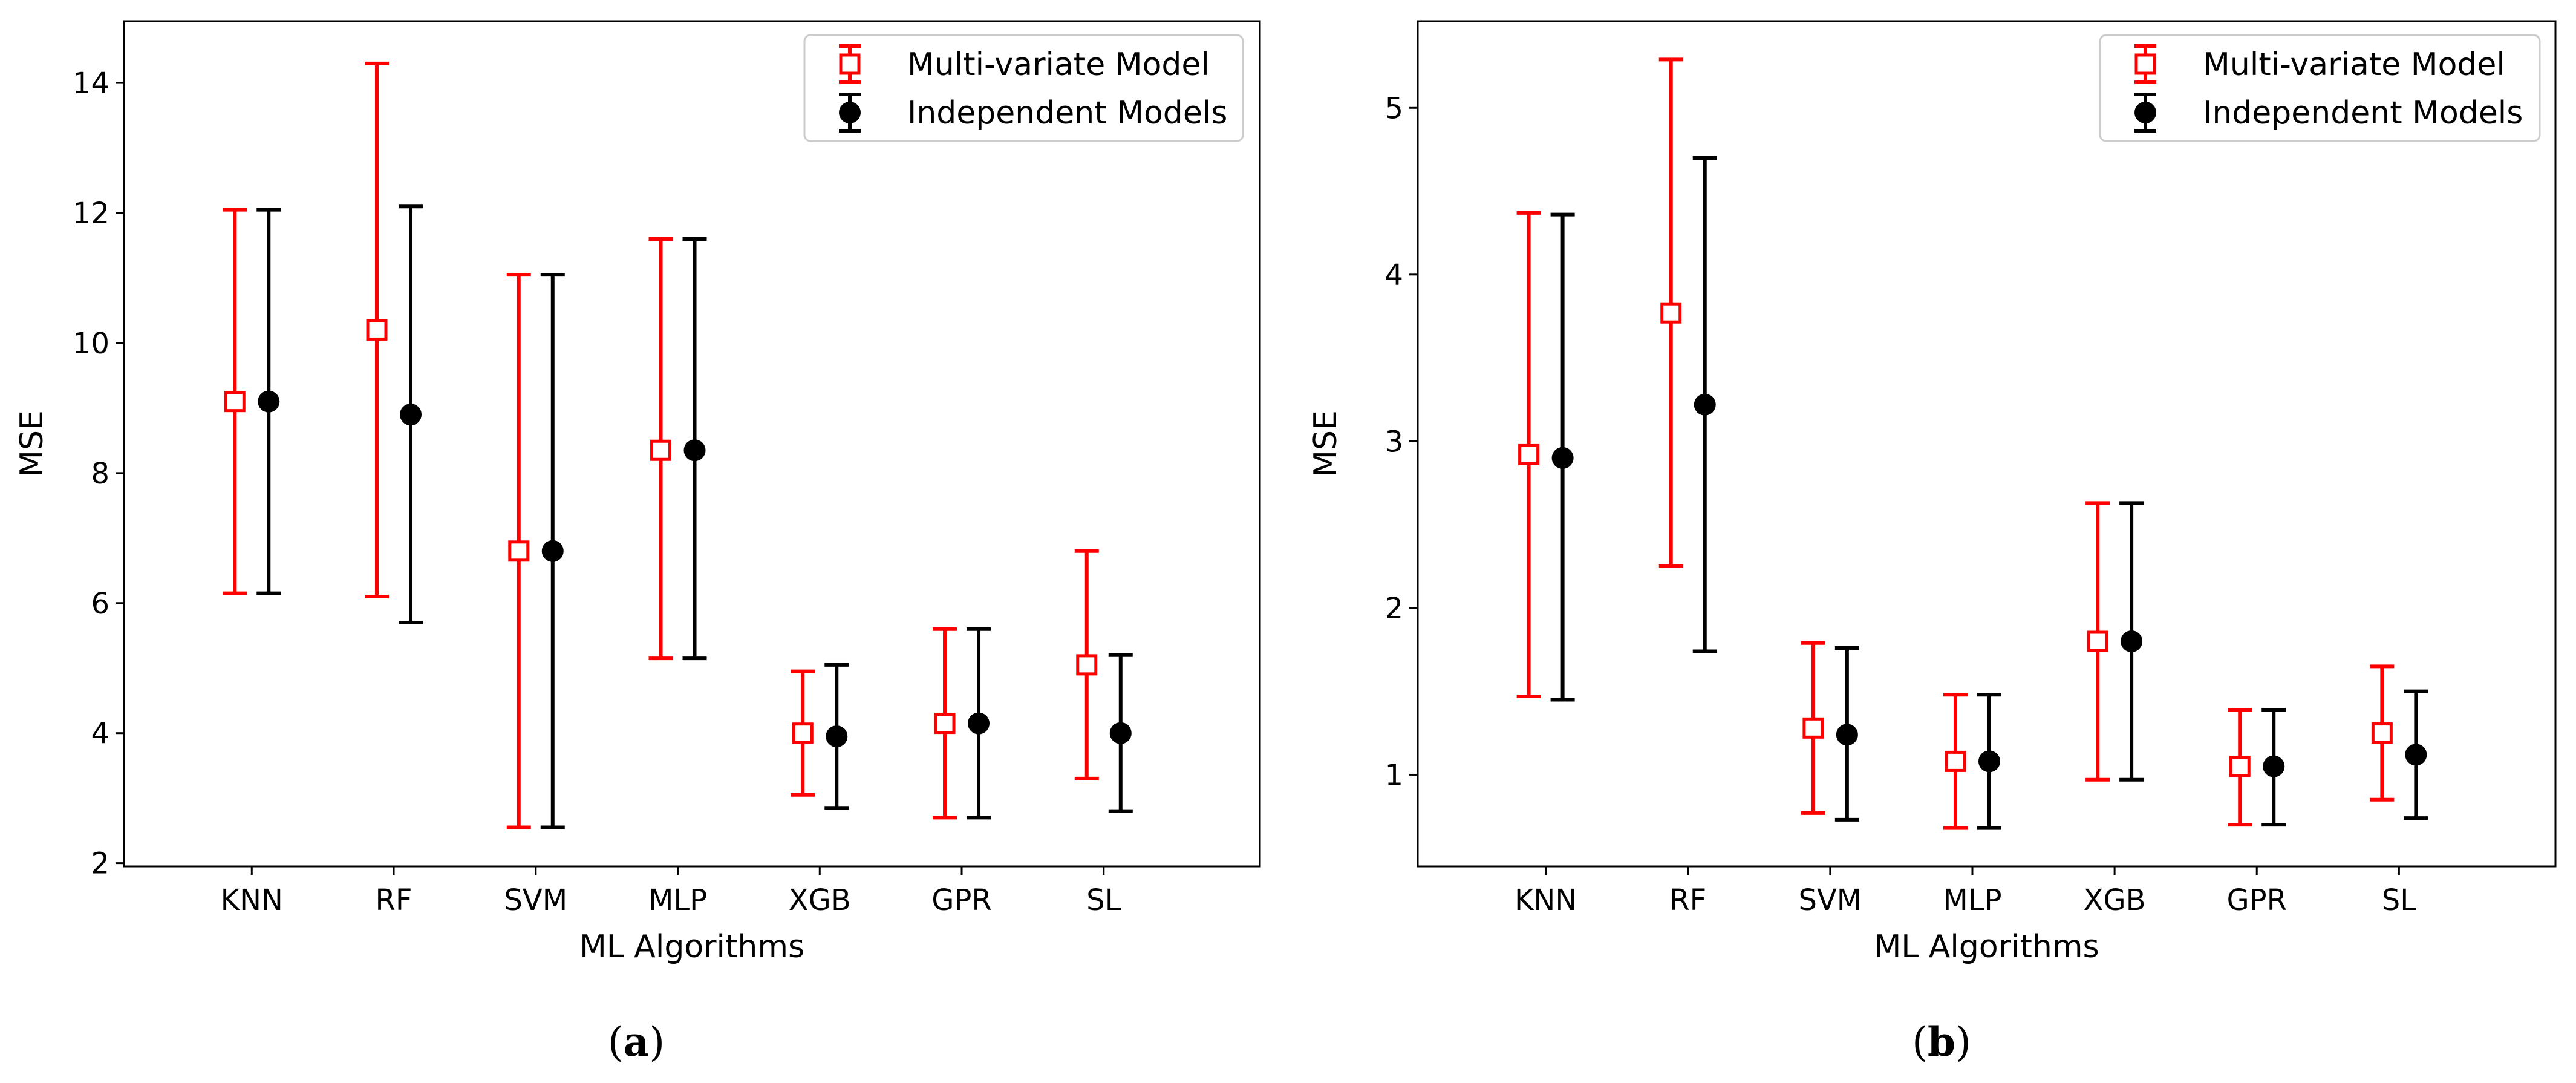 This screenshot has height=1083, width=2576. Describe the element at coordinates (1393, 108) in the screenshot. I see `y-tick-label: 5` at that location.